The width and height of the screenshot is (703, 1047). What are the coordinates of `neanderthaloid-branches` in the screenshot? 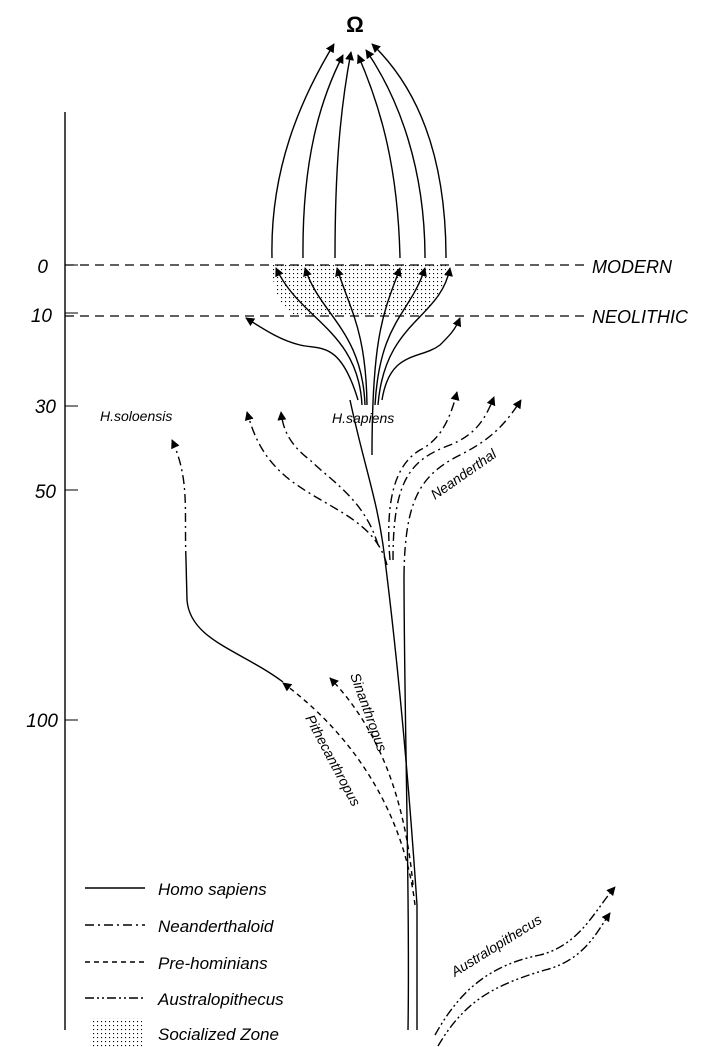 It's located at (383, 483).